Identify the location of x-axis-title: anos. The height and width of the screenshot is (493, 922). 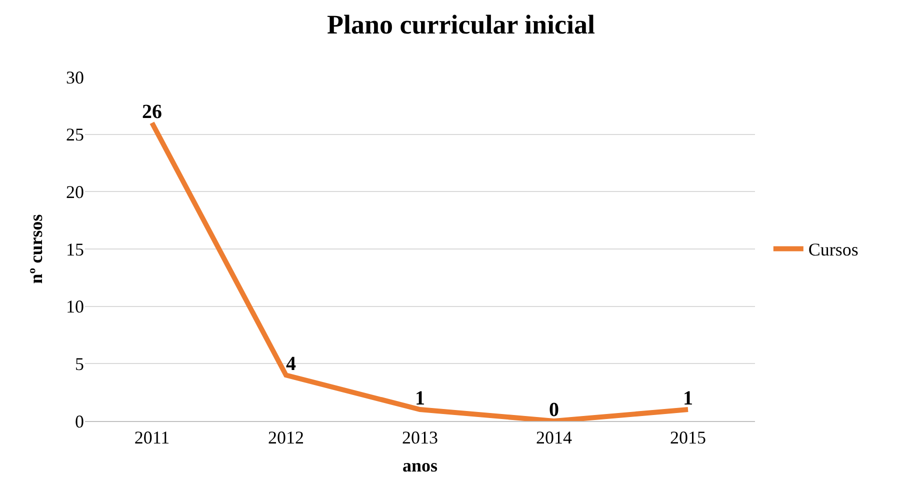
(420, 466).